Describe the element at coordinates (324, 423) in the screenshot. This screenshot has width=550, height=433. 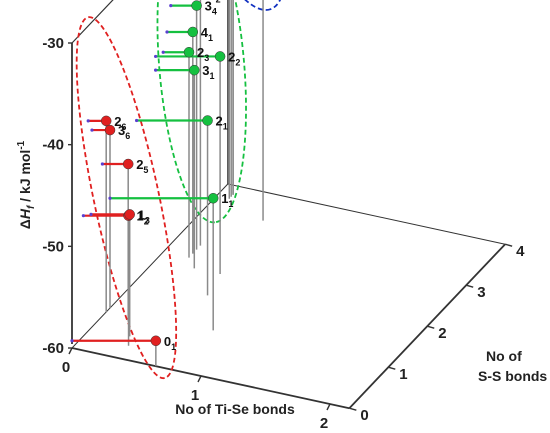
I see `x-tick-label: 2` at that location.